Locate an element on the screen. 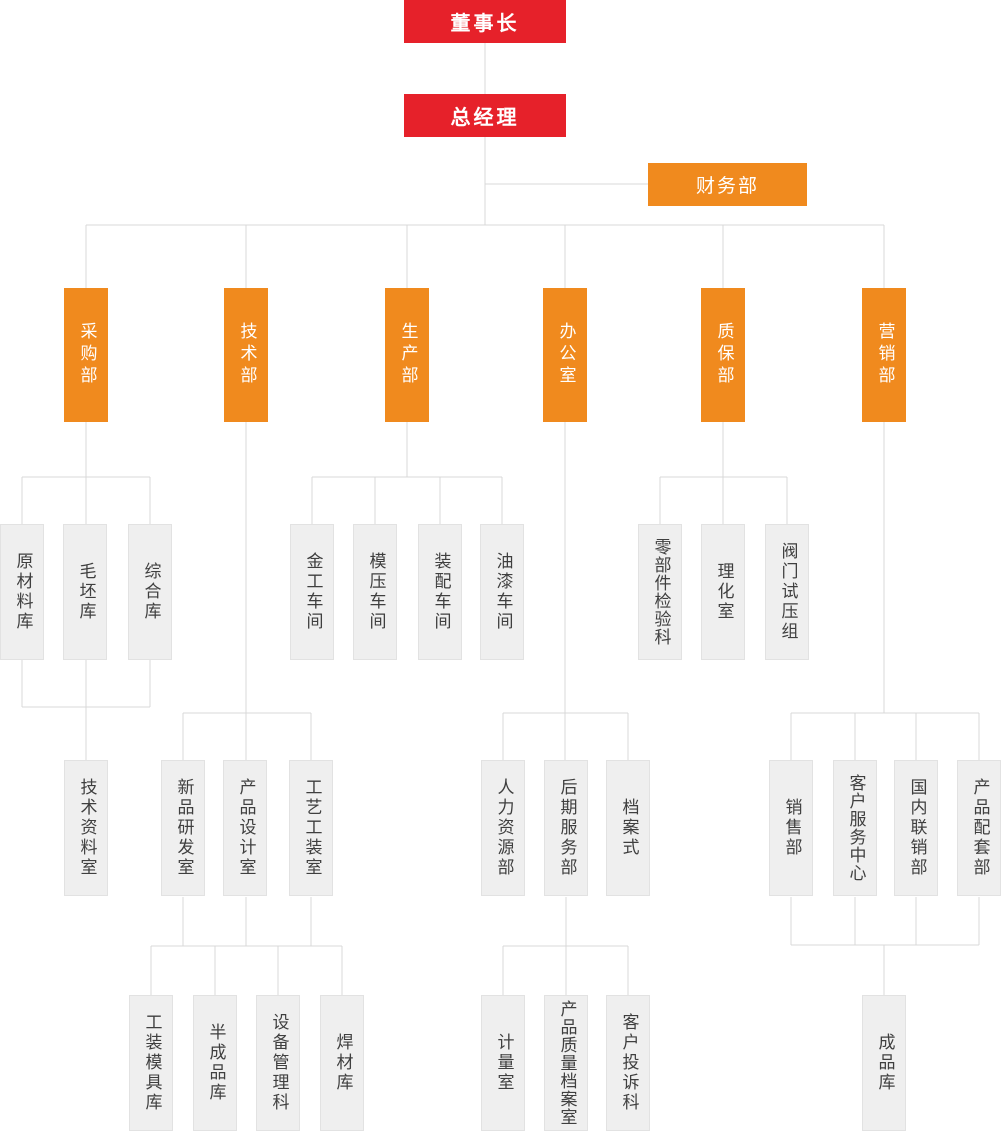  node-customer-service-center: 客户服务中心 is located at coordinates (855, 828).